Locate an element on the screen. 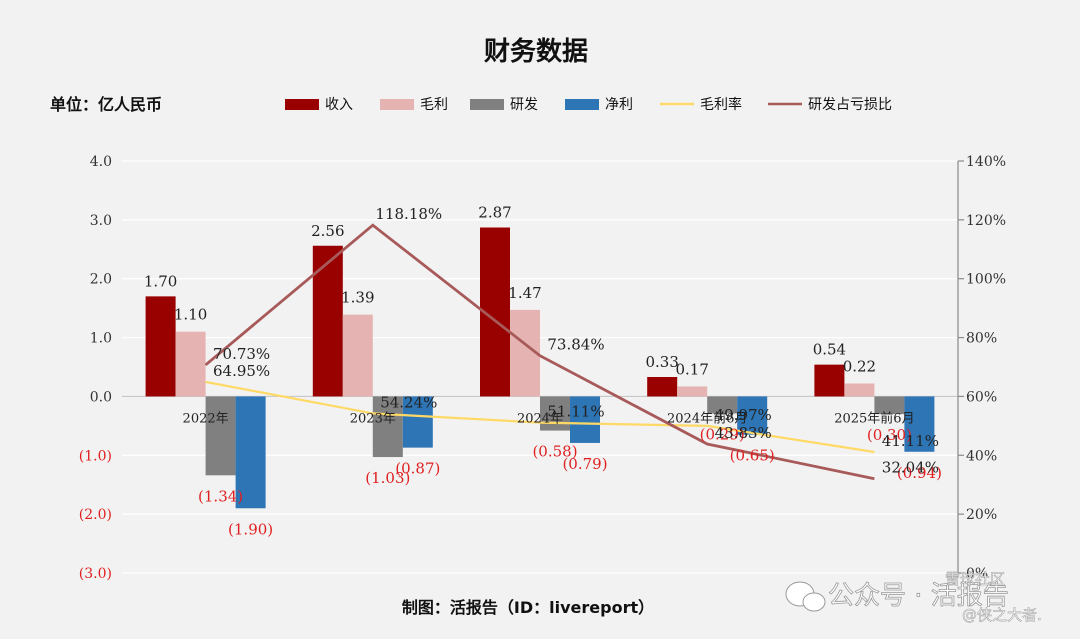 The height and width of the screenshot is (639, 1080). line-gross-margin is located at coordinates (540, 417).